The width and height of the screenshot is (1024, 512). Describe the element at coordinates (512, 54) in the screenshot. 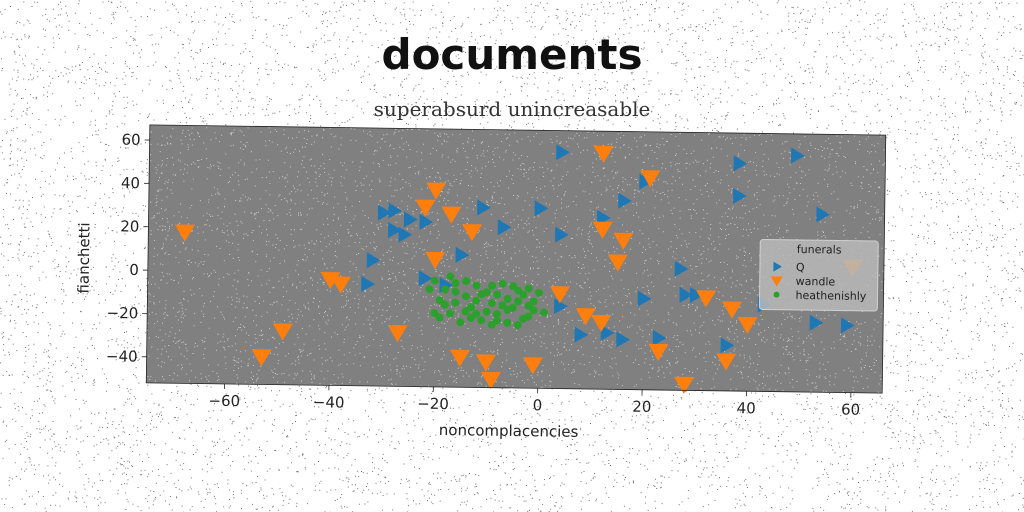

I see `chart-title: documents` at that location.